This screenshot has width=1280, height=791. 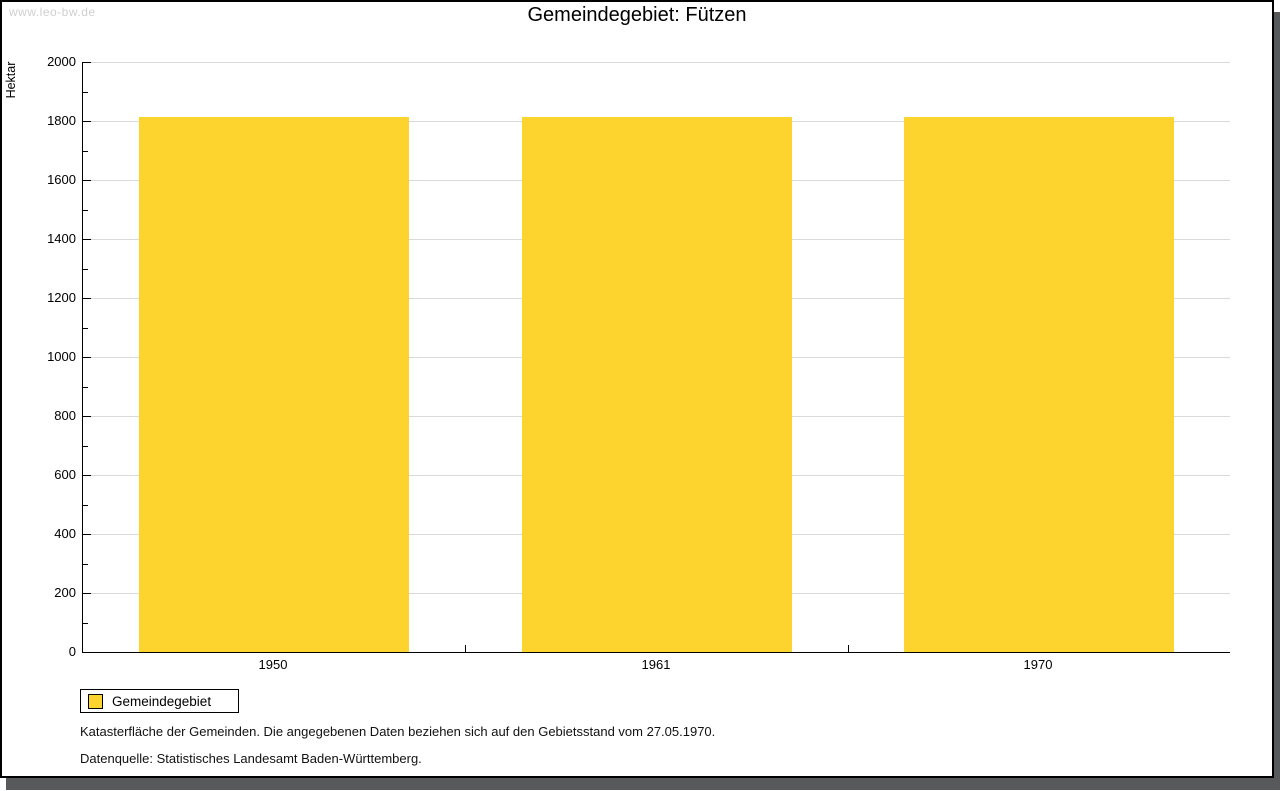 I want to click on bar-1950, so click(x=274, y=384).